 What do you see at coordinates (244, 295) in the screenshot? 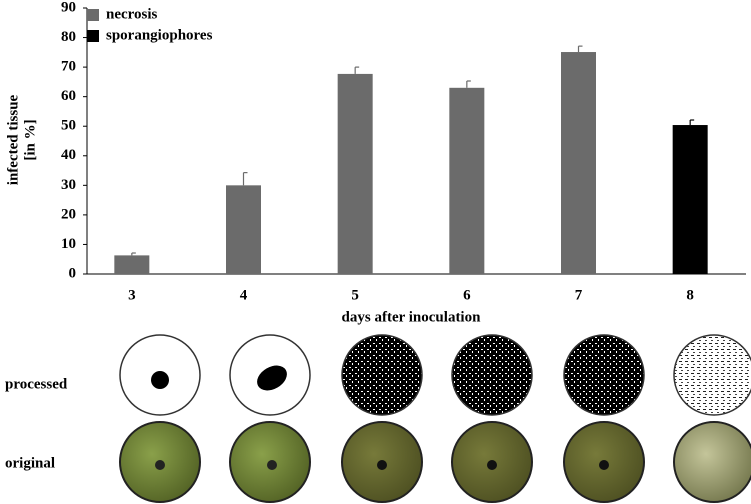
I see `x-tick-label: 4` at bounding box center [244, 295].